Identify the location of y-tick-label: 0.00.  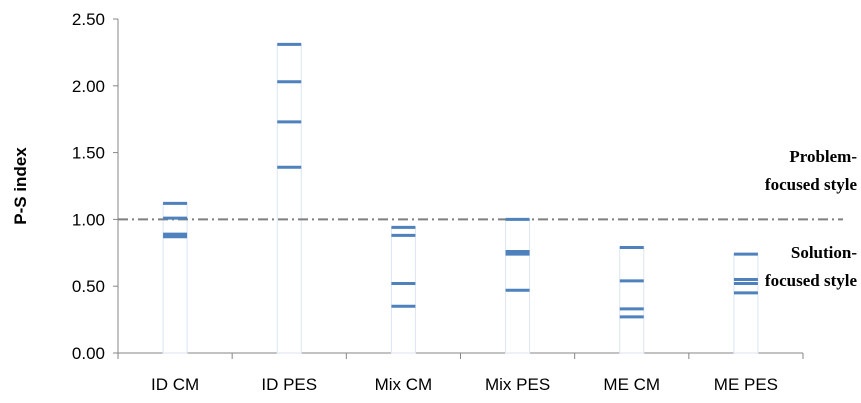
(88, 353).